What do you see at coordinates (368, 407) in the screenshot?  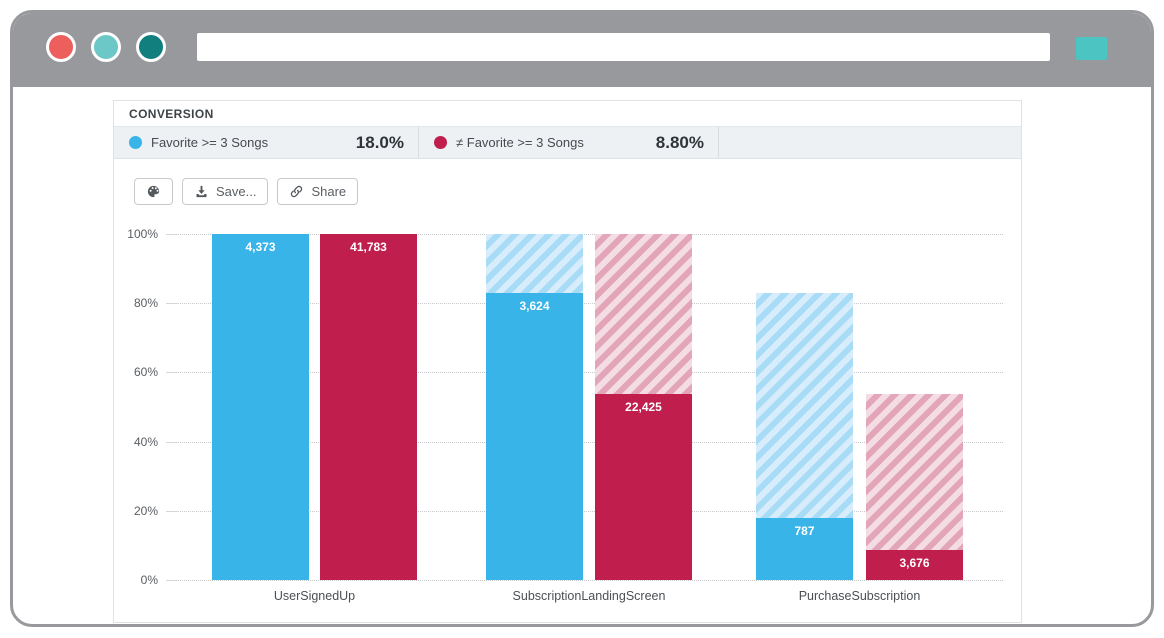 I see `bar-red-UserSignedUp: 41,783` at bounding box center [368, 407].